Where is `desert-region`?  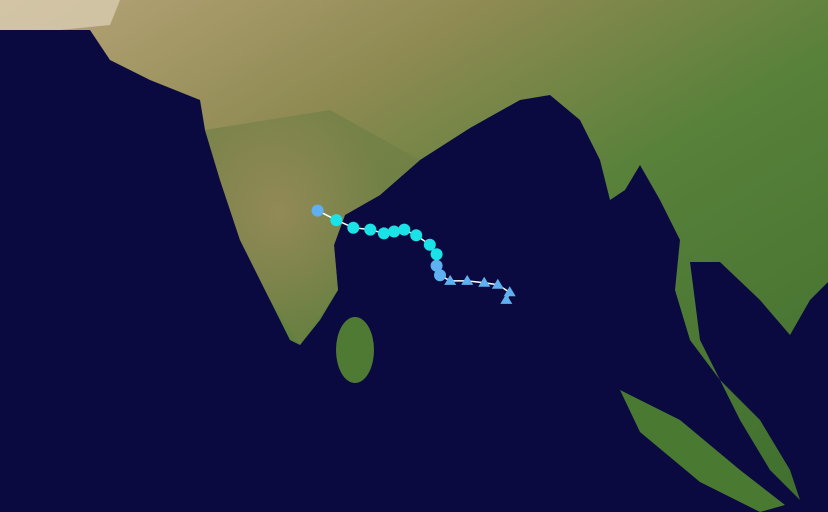 desert-region is located at coordinates (60, 15).